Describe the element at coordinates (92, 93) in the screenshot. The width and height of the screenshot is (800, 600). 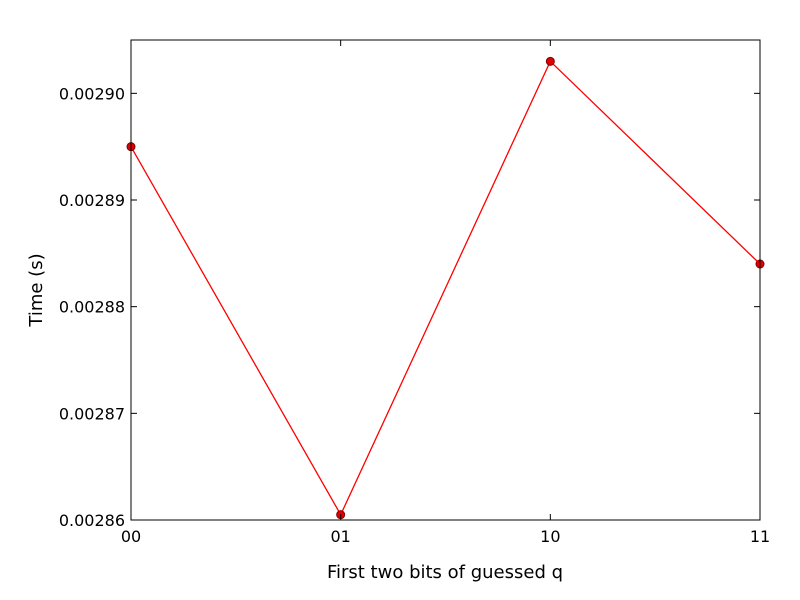
I see `y-tick-label: 0.00290` at that location.